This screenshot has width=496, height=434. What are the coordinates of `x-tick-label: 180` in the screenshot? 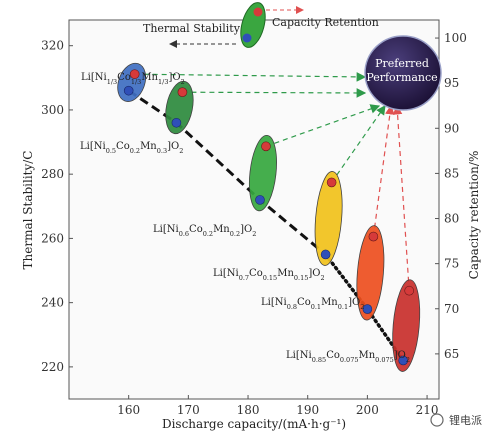 It's located at (248, 410).